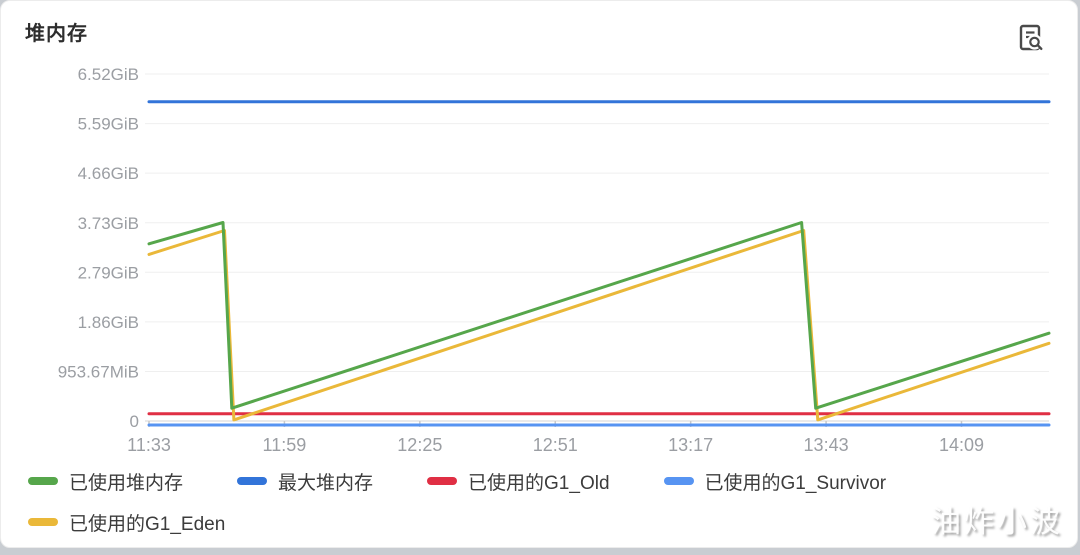 This screenshot has width=1080, height=555. I want to click on y-axis-tick-label: 953.67MiB, so click(98, 371).